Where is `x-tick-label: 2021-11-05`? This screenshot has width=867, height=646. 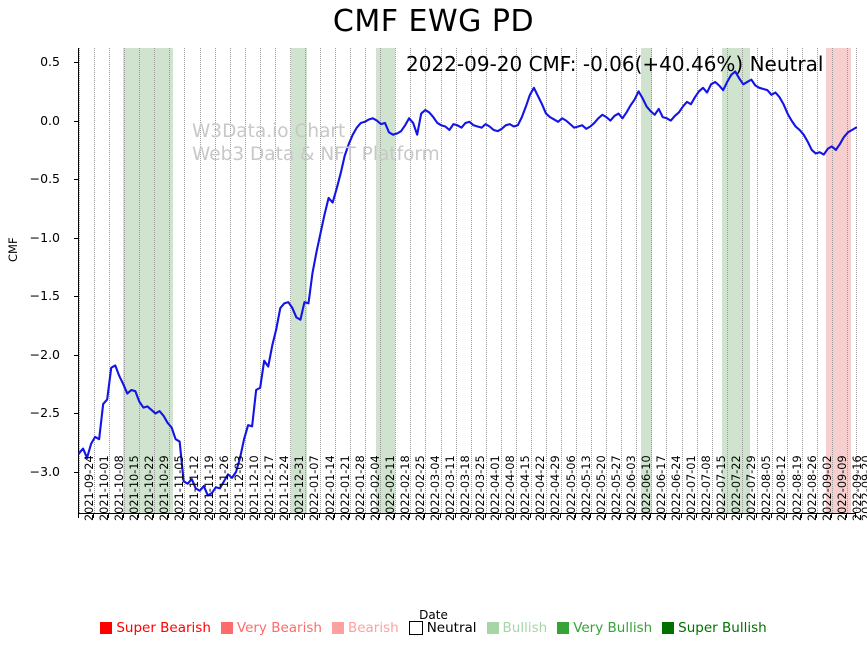
x-tick-label: 2021-11-05 is located at coordinates (179, 488).